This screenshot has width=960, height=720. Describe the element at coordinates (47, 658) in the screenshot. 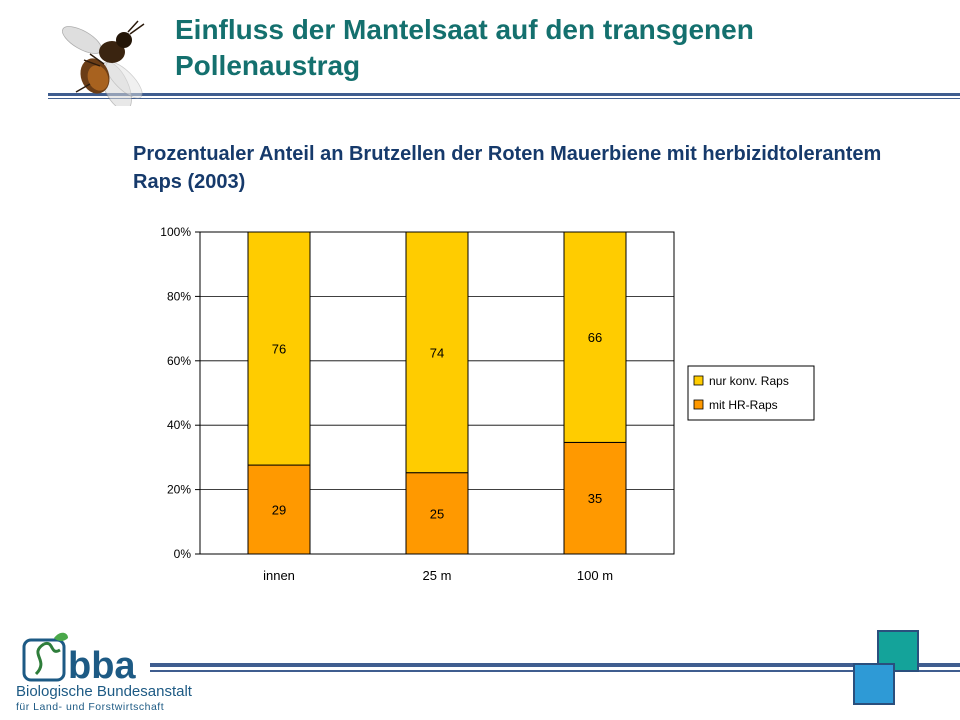

I see `leaf-icon` at that location.